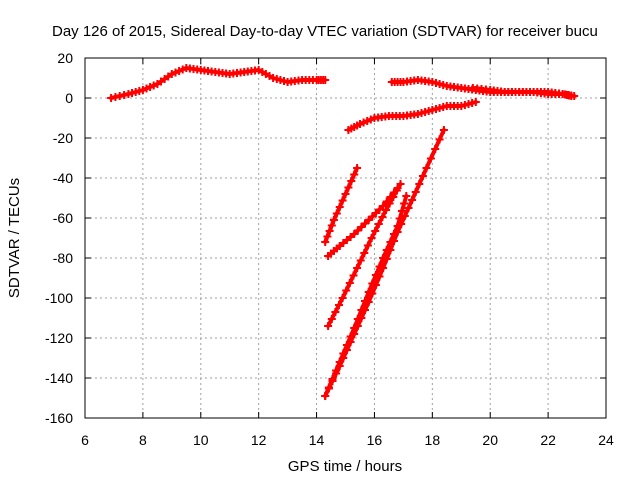 The width and height of the screenshot is (640, 480). What do you see at coordinates (201, 440) in the screenshot?
I see `x-tick-label: 10` at bounding box center [201, 440].